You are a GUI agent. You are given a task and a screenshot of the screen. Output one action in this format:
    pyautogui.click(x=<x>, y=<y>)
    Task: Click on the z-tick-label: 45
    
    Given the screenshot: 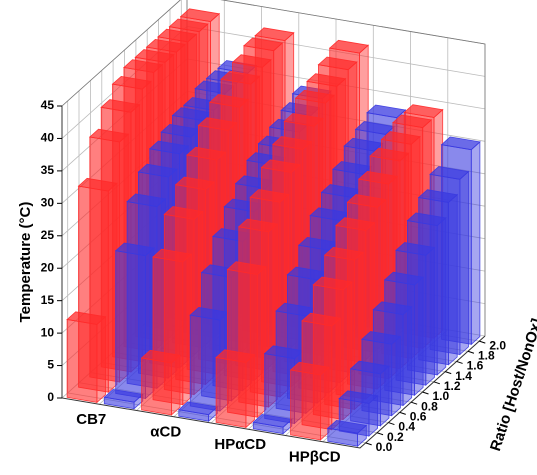 What is the action you would take?
    pyautogui.click(x=48, y=105)
    